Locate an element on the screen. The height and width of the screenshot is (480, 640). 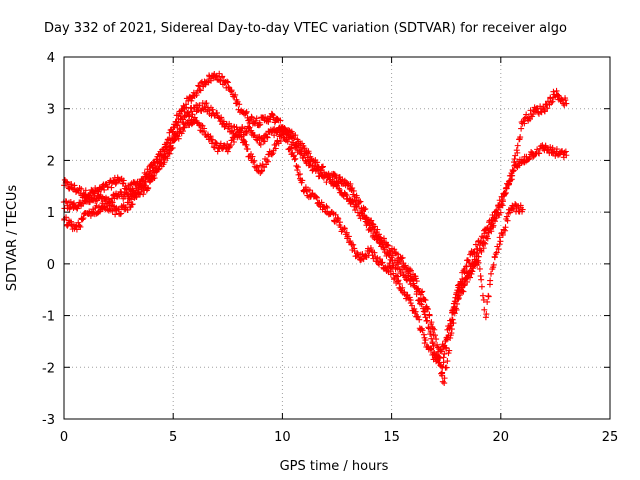
y-tick-label: 3 is located at coordinates (51, 110).